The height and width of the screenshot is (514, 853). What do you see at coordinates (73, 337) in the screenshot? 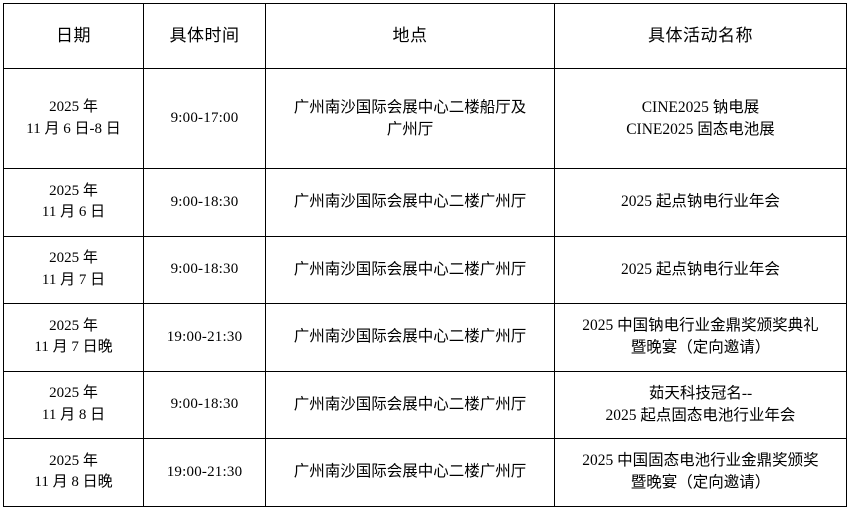
I see `cell-date: 2025 年 11 月 7 日晚` at bounding box center [73, 337].